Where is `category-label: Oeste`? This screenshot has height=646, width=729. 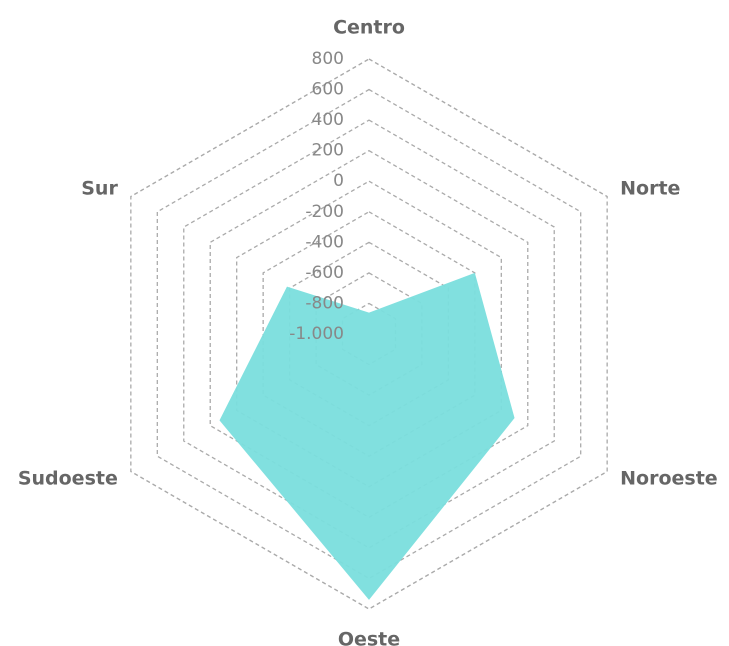
category-label: Oeste is located at coordinates (369, 637).